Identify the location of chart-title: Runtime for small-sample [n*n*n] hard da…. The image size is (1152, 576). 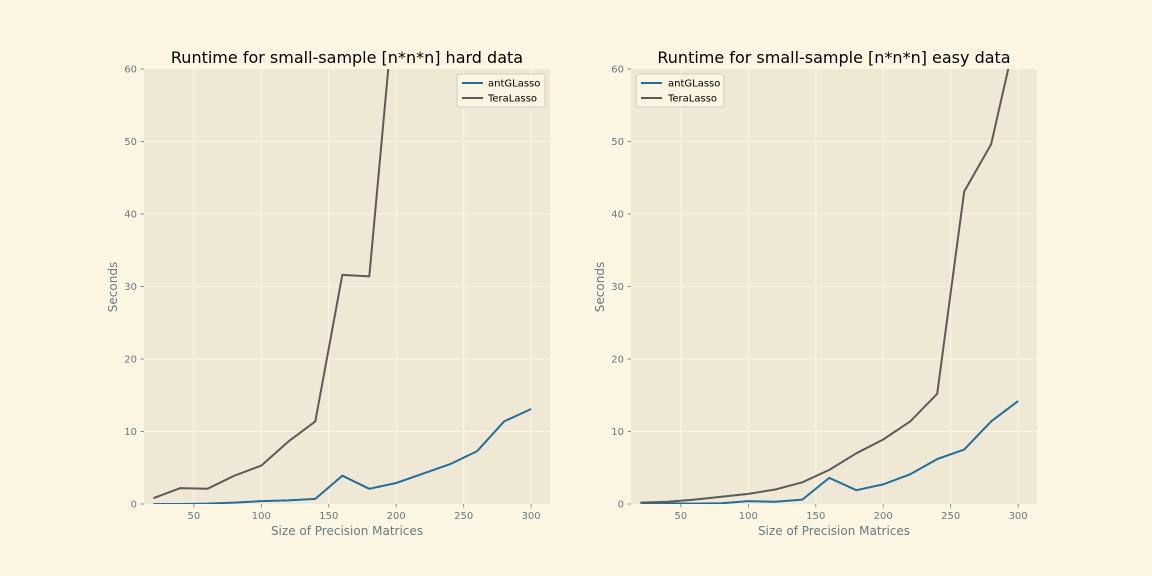
(347, 57).